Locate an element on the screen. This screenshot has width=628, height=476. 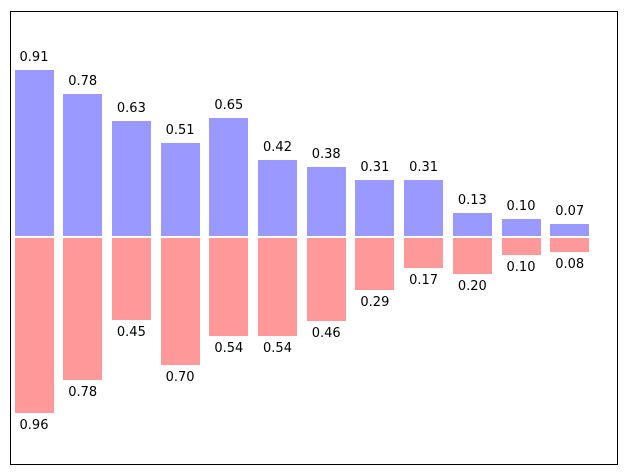
bar-lower-value-label: 0.29 is located at coordinates (375, 303).